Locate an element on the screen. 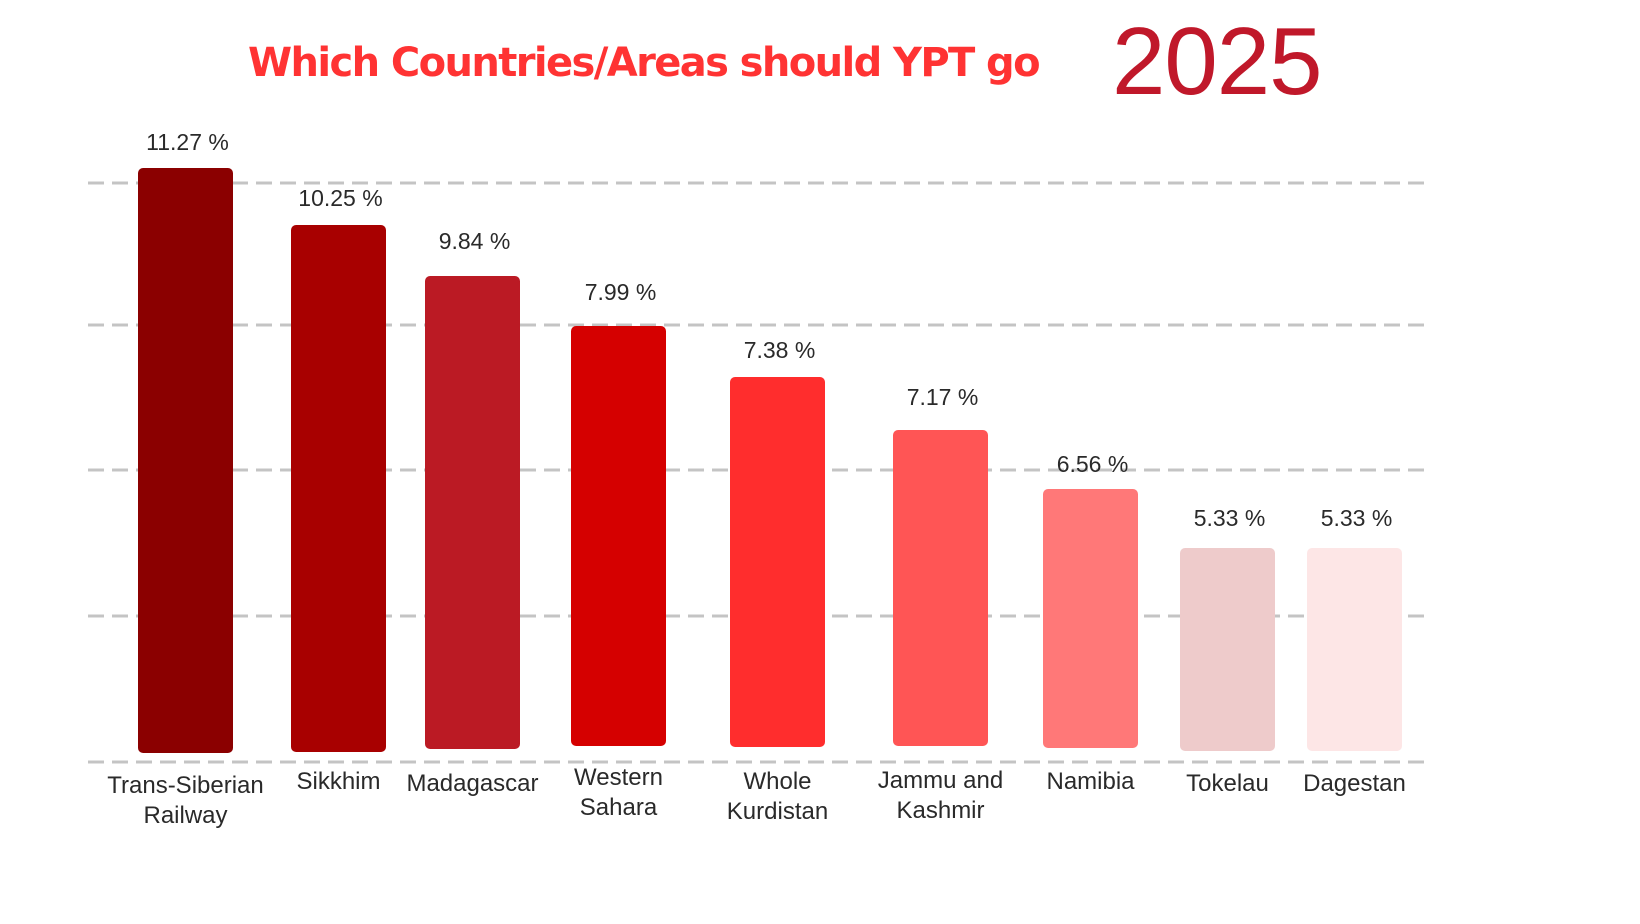  category-label: Western Sahara is located at coordinates (618, 792).